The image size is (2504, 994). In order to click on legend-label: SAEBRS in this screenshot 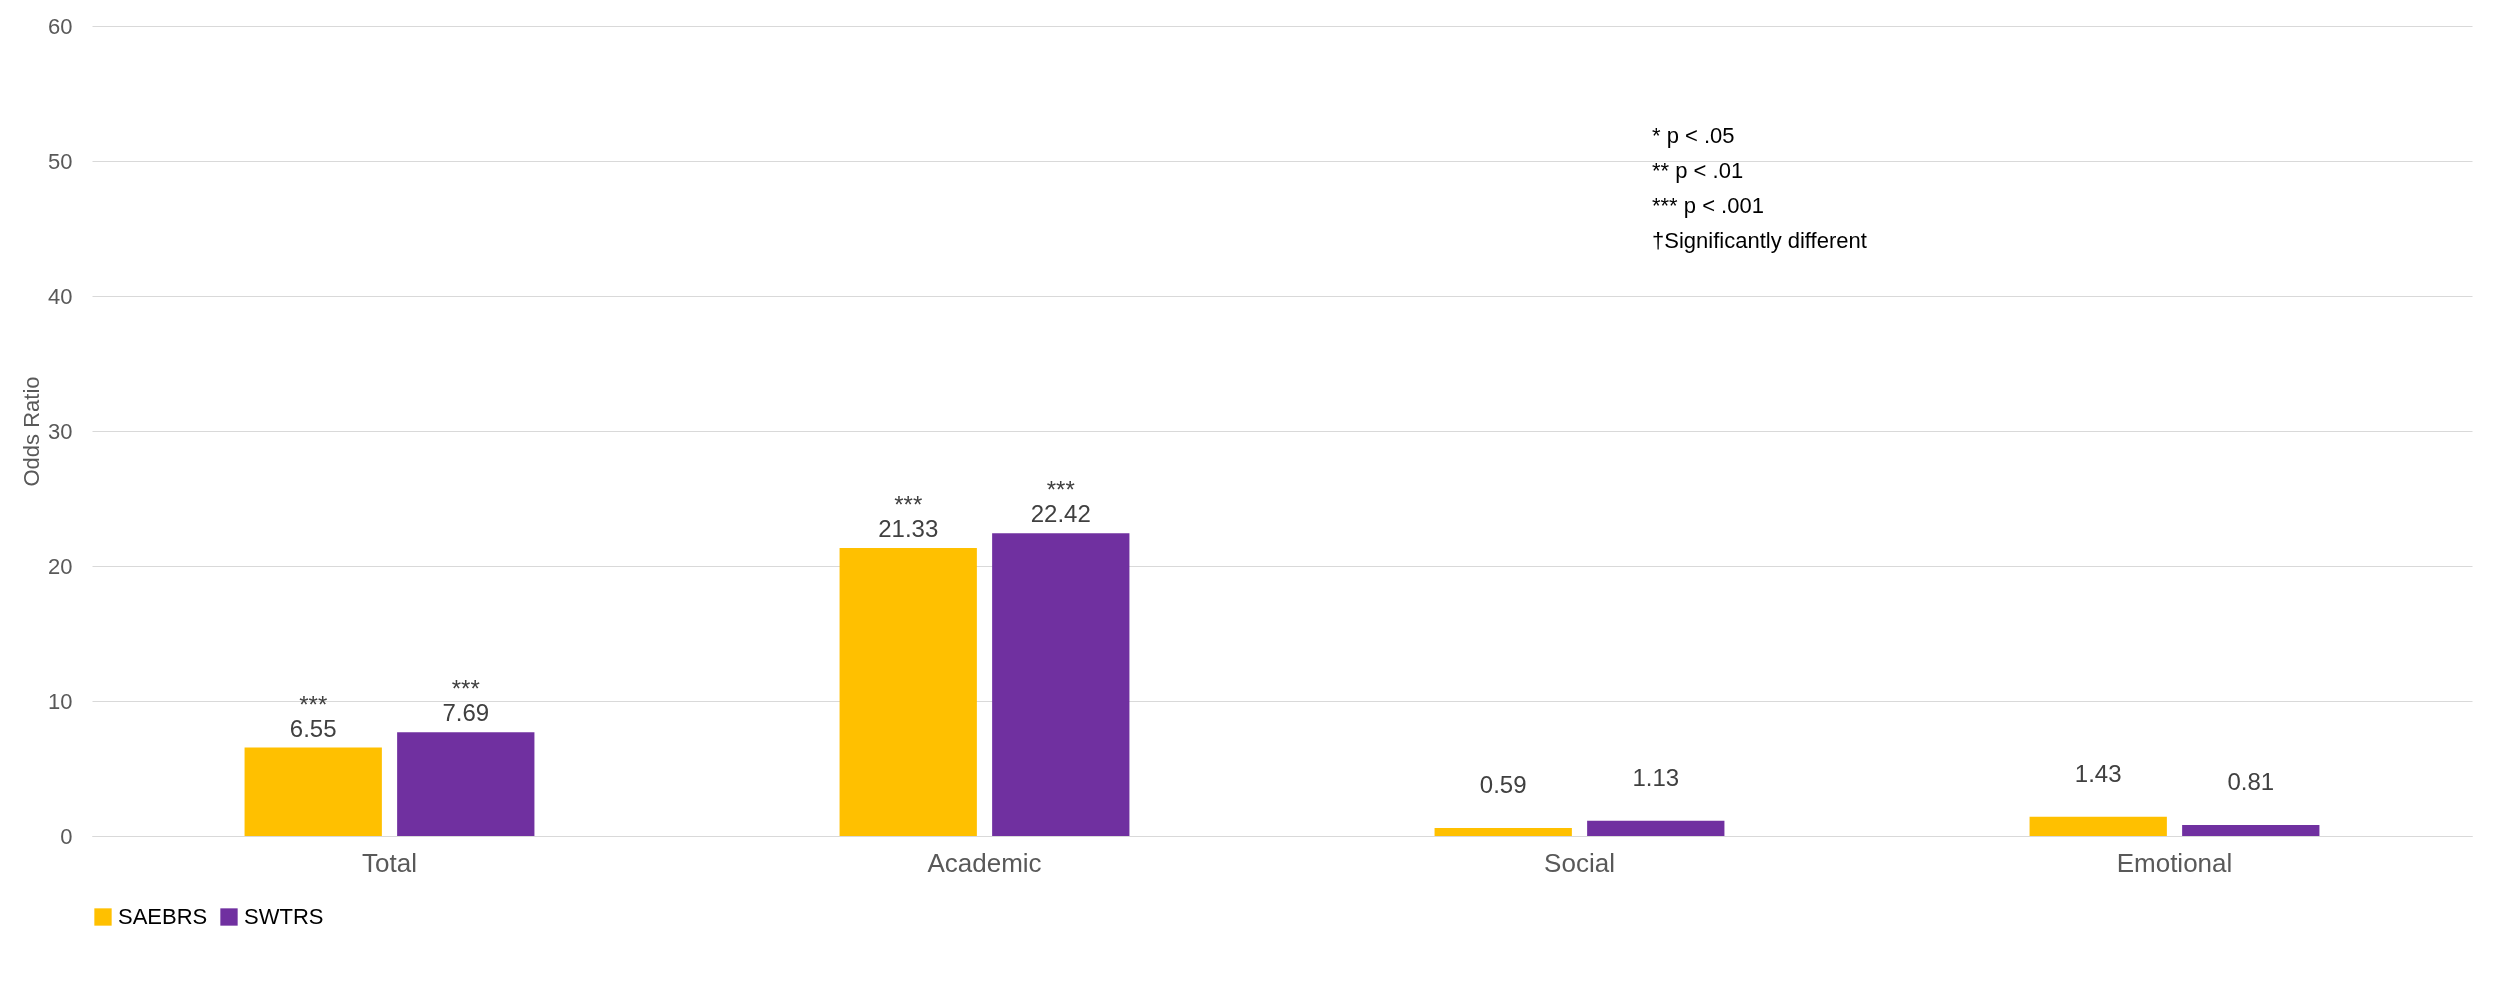, I will do `click(163, 916)`.